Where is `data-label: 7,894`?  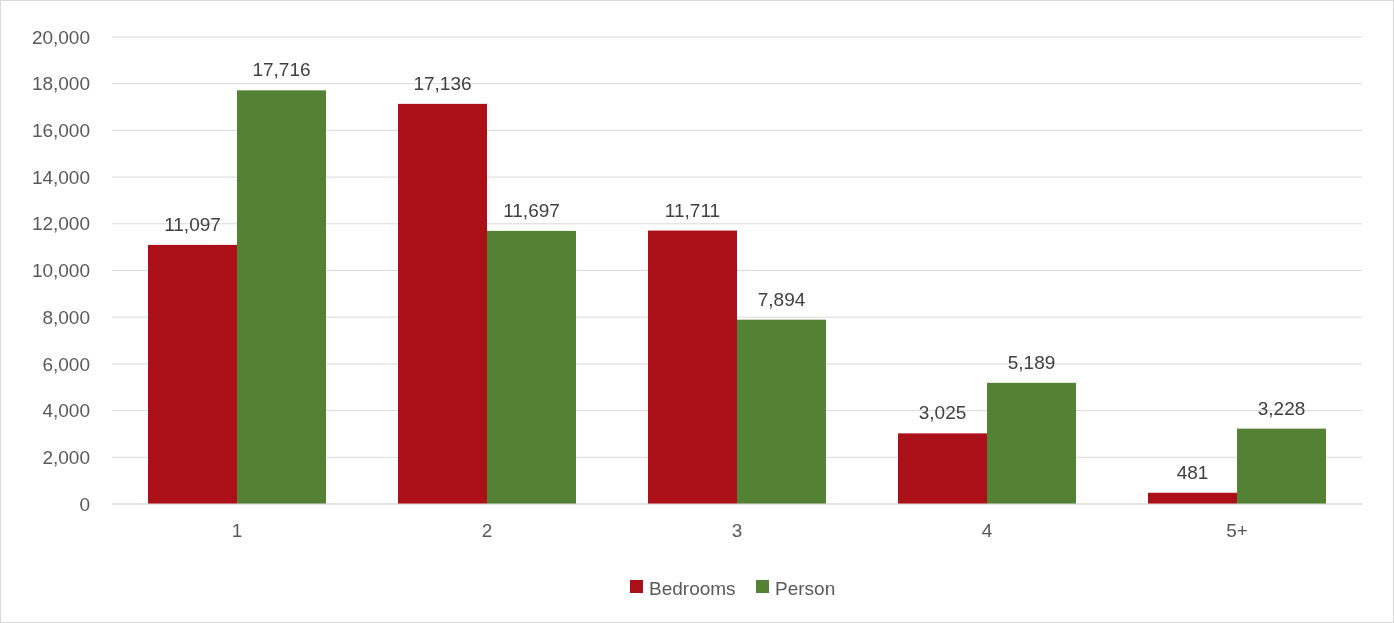 data-label: 7,894 is located at coordinates (781, 299).